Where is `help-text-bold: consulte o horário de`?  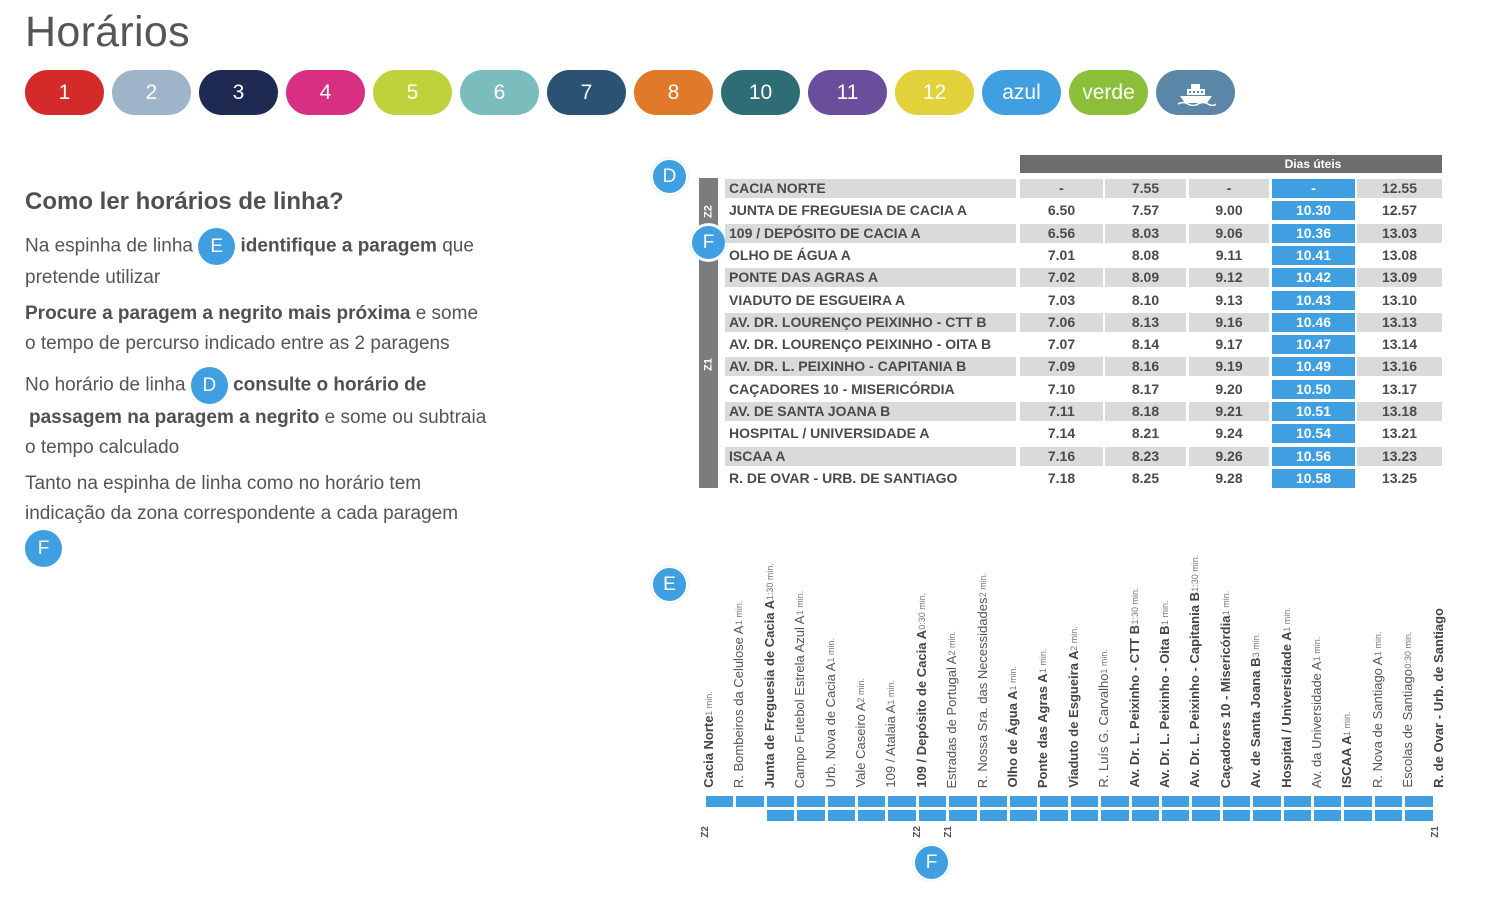 help-text-bold: consulte o horário de is located at coordinates (330, 385).